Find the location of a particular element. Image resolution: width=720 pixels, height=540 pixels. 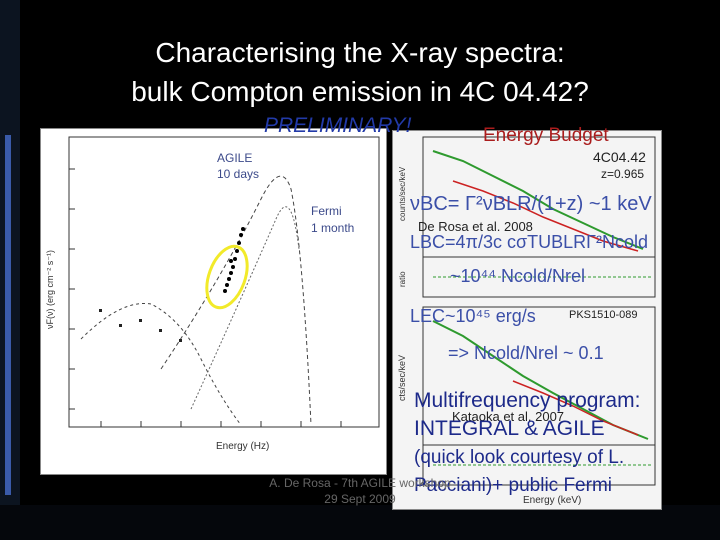

redshift-label: z=0.965 is located at coordinates (623, 174).